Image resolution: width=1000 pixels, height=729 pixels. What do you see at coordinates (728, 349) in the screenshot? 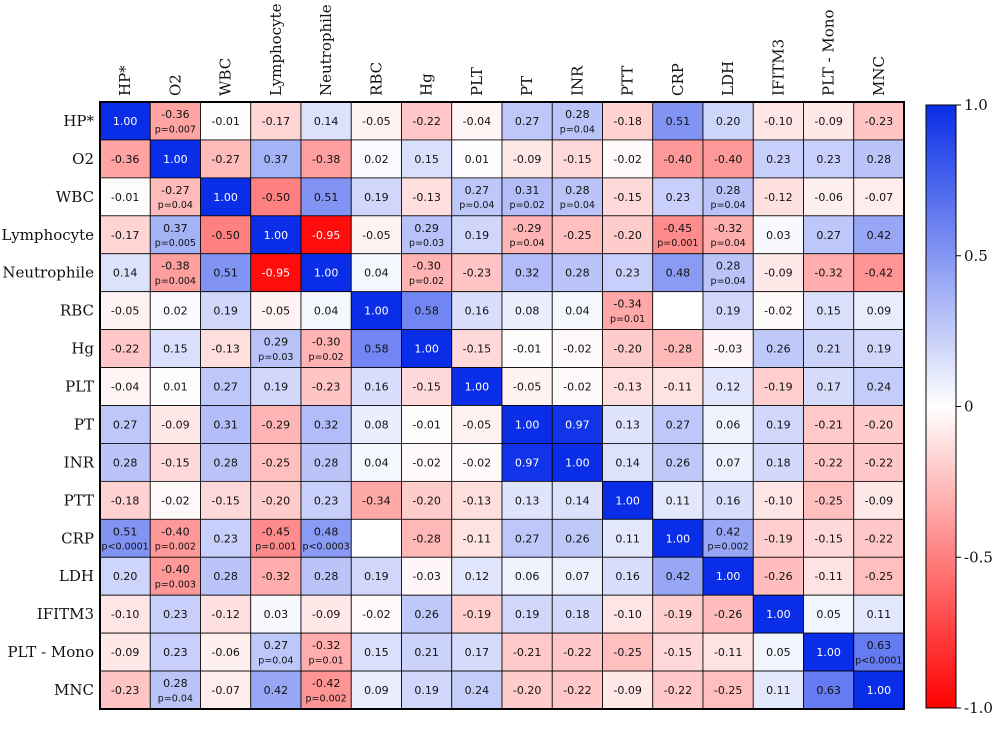
I see `cell-value-label: -0.03` at bounding box center [728, 349].